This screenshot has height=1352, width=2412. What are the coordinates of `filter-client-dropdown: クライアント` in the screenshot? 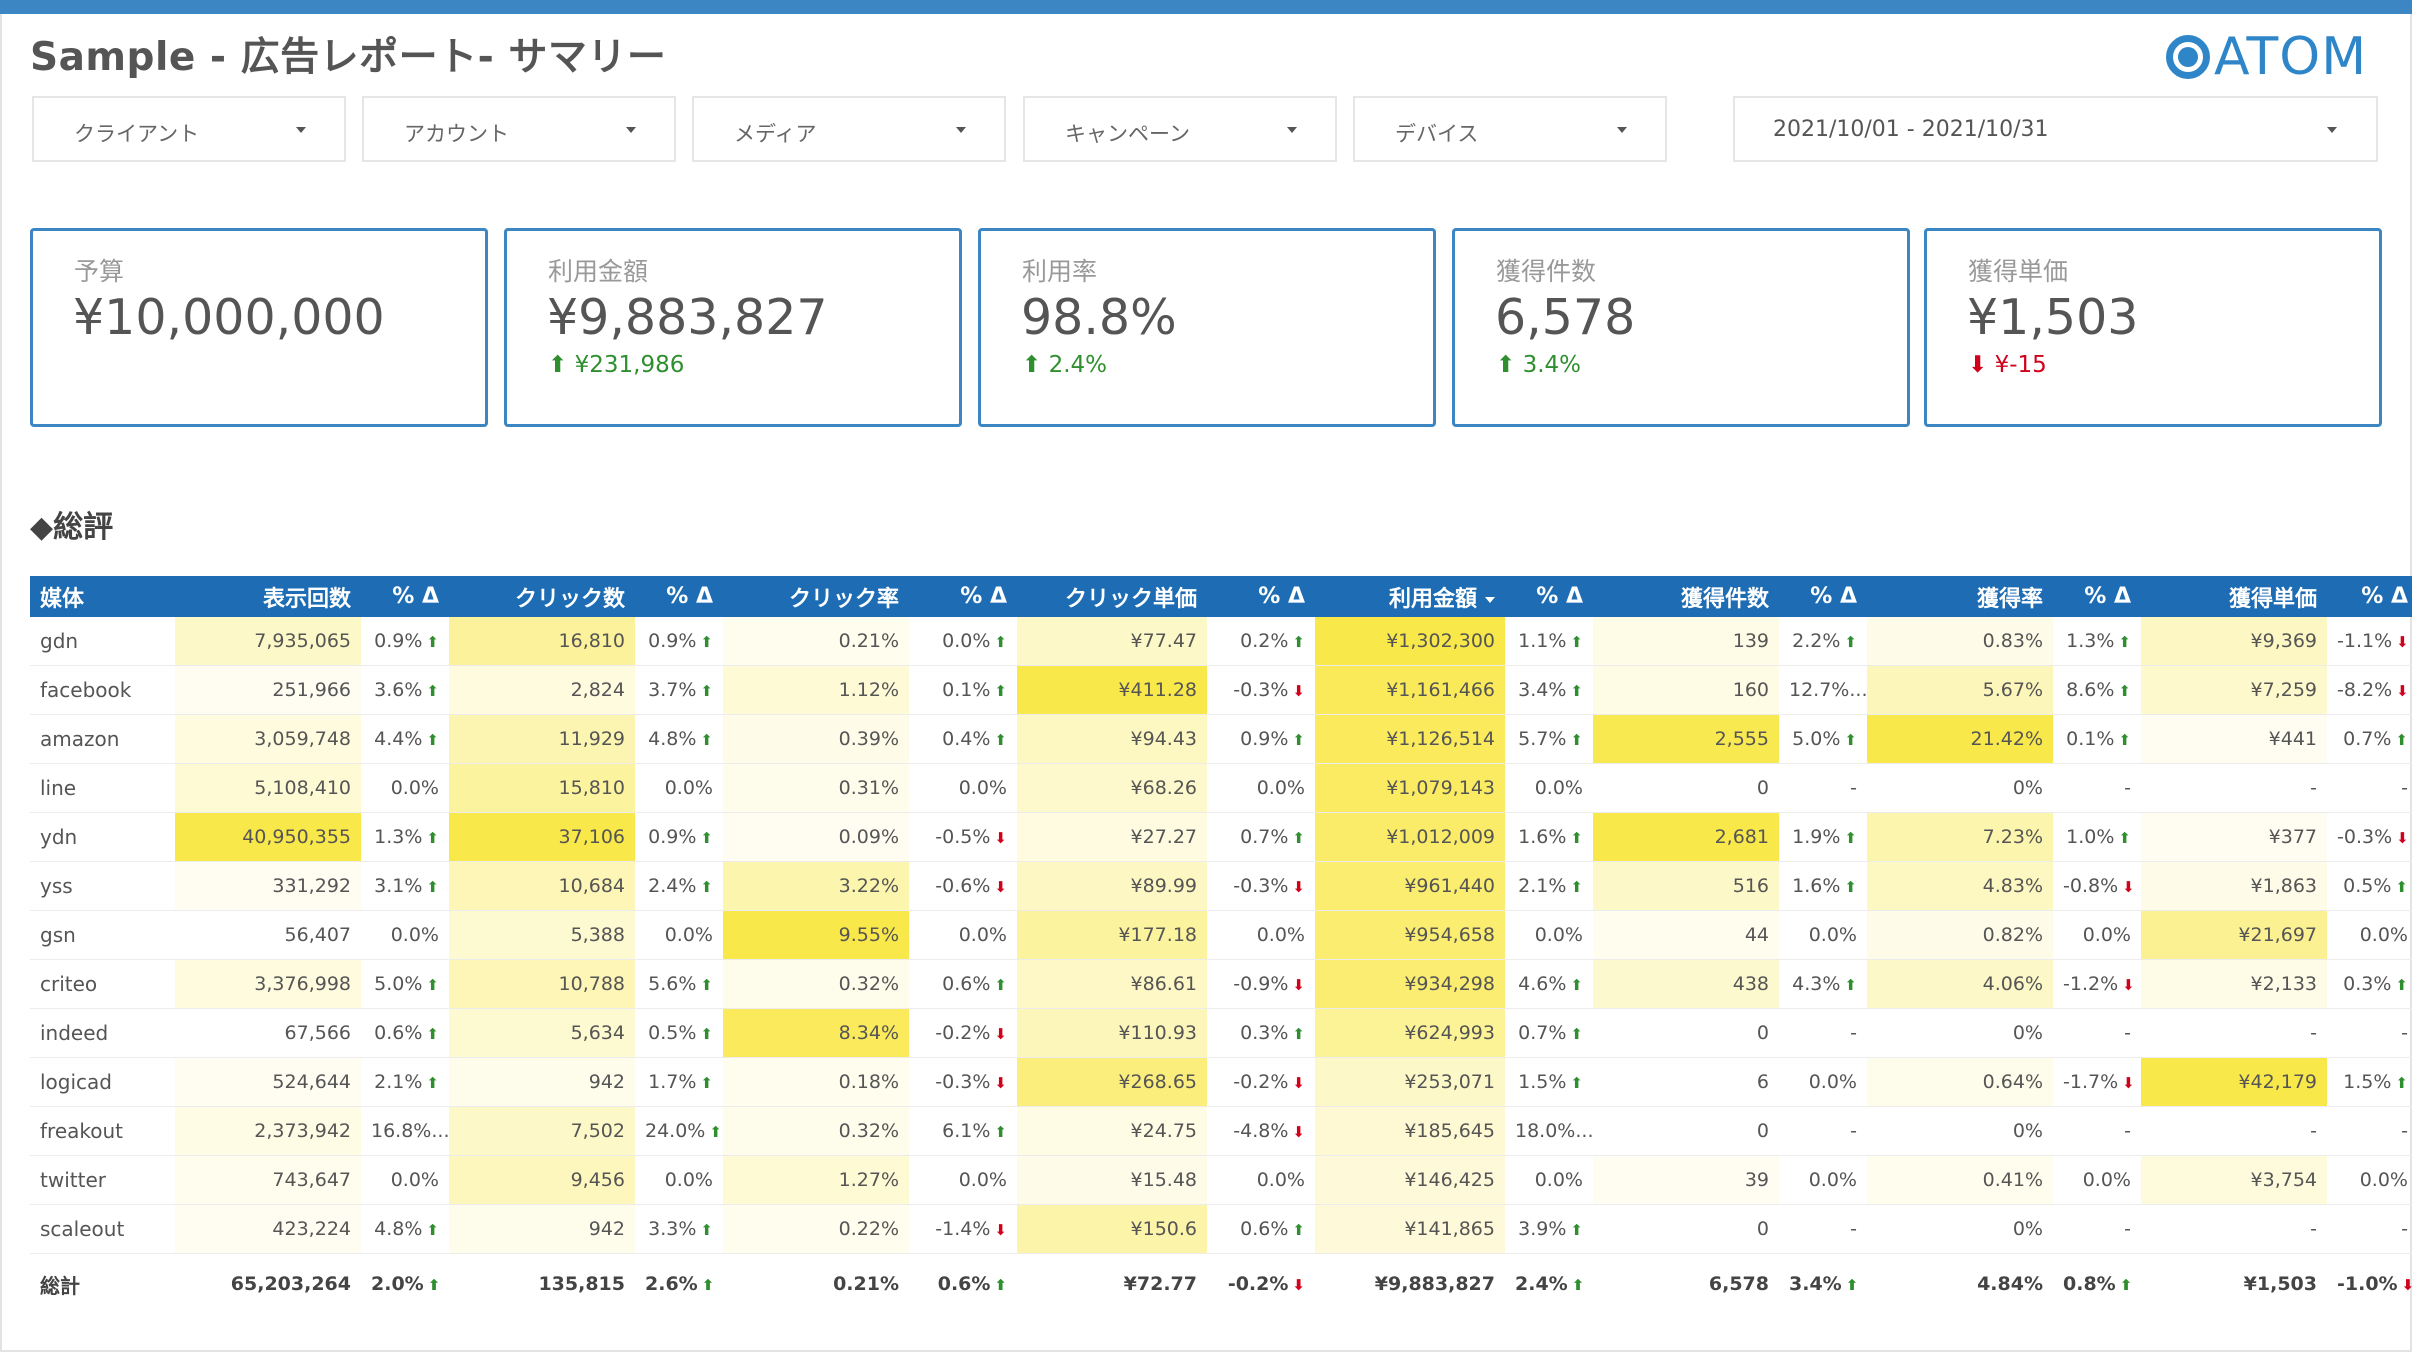 It's located at (189, 129).